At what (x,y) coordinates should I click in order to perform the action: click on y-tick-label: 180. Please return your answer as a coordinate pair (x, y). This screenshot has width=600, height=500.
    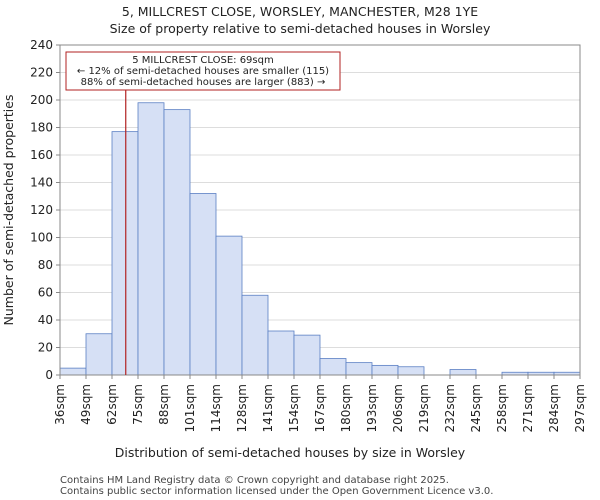
    Looking at the image, I should click on (41, 128).